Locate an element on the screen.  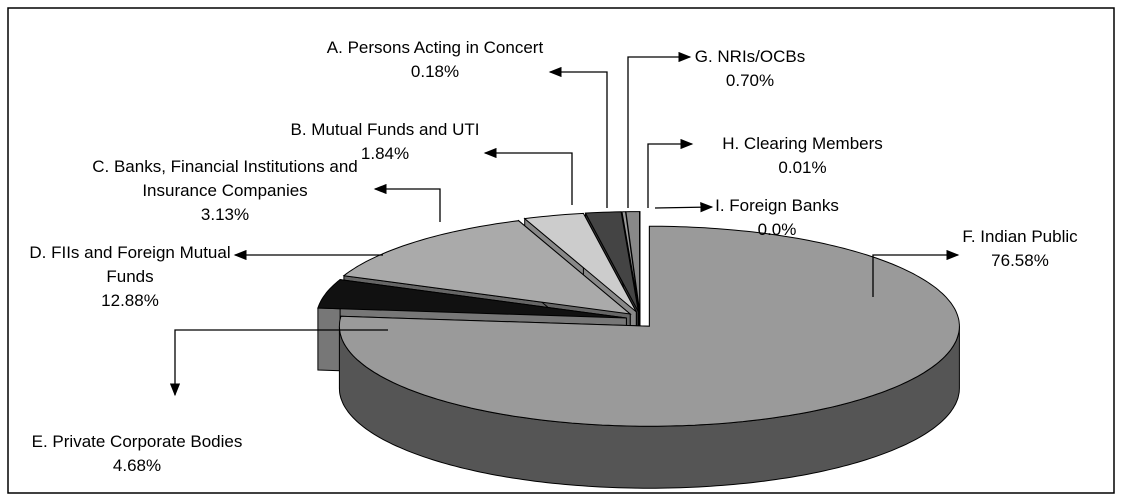
category-label: F. Indian Public is located at coordinates (1020, 236).